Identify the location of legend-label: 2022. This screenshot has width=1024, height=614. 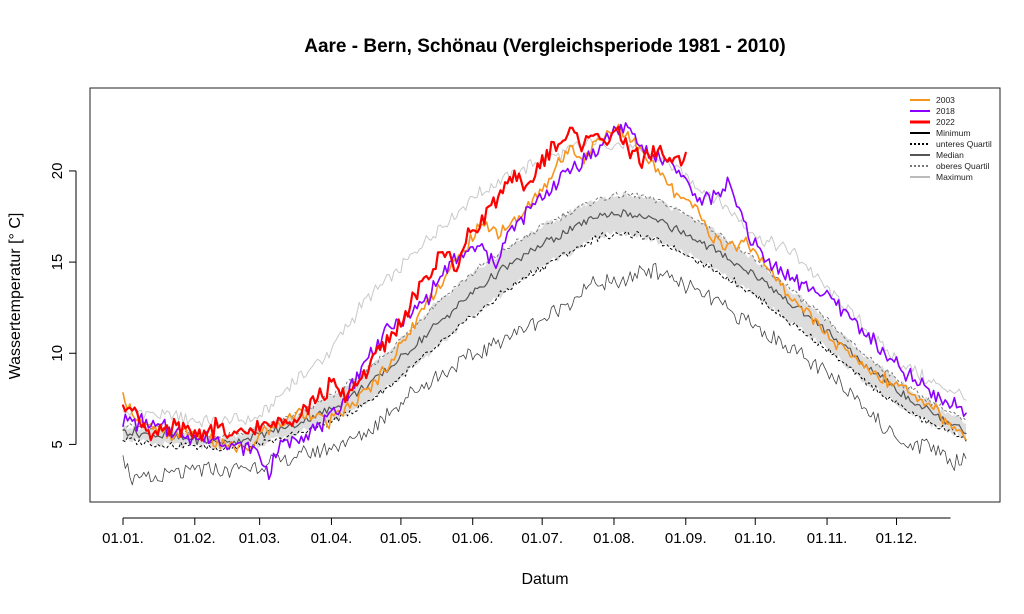
(945, 122).